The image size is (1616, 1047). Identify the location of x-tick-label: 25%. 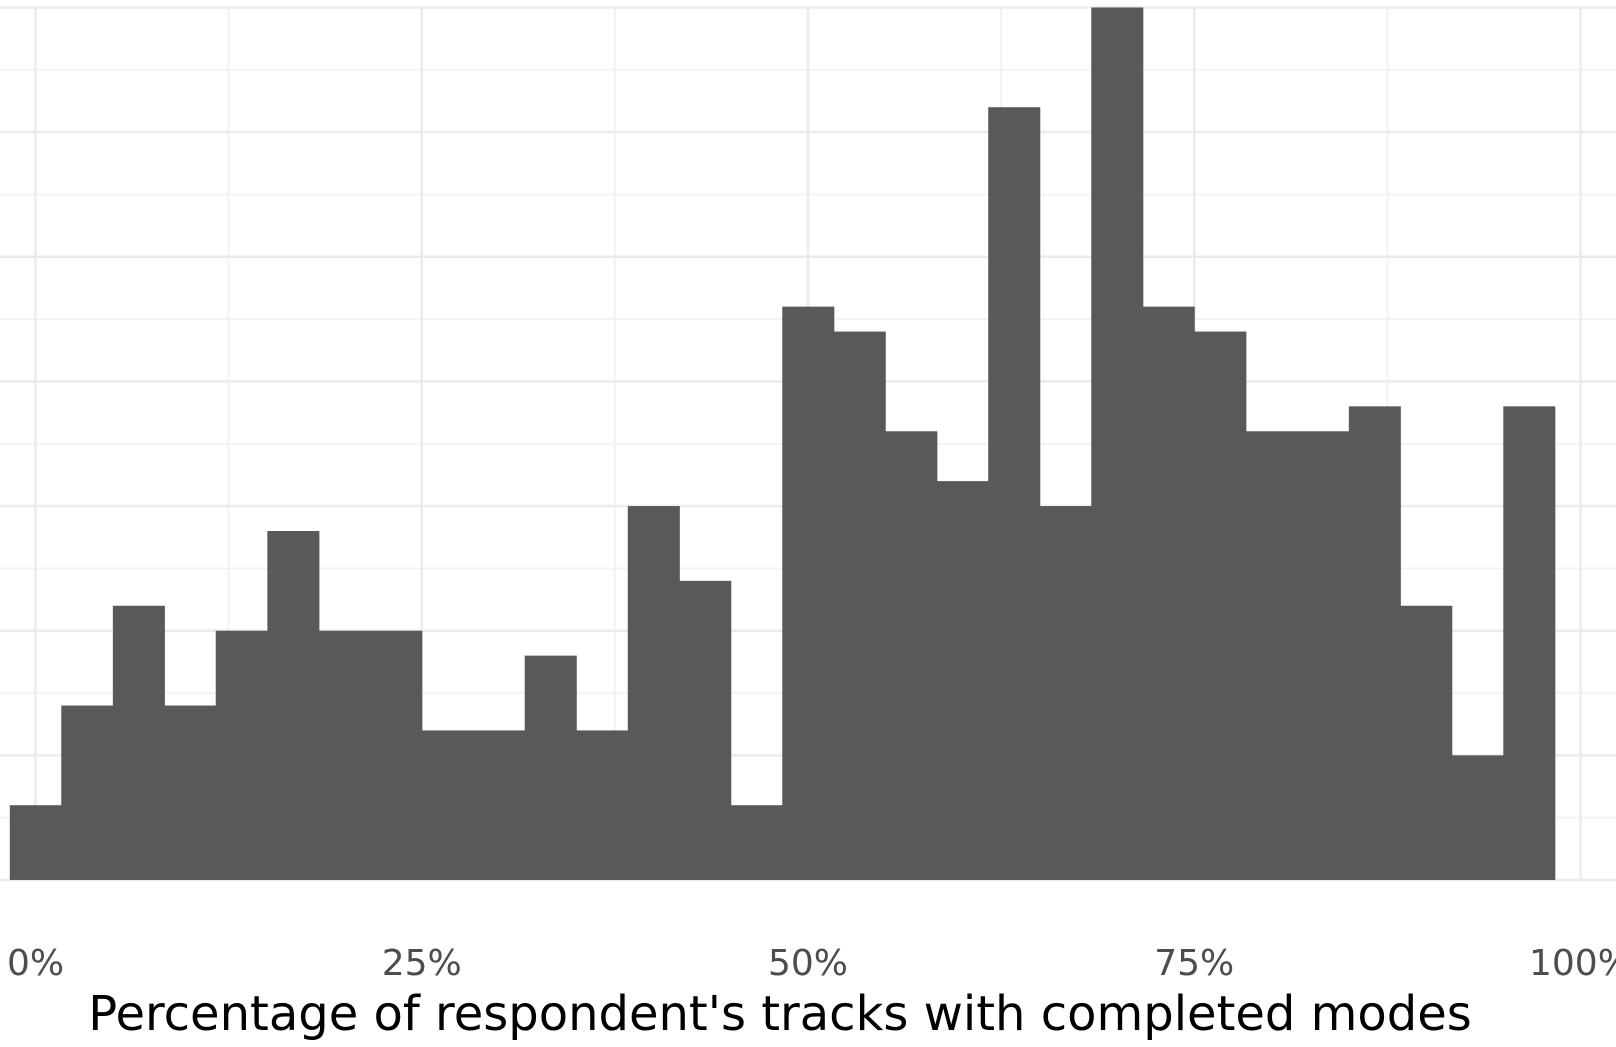
(422, 963).